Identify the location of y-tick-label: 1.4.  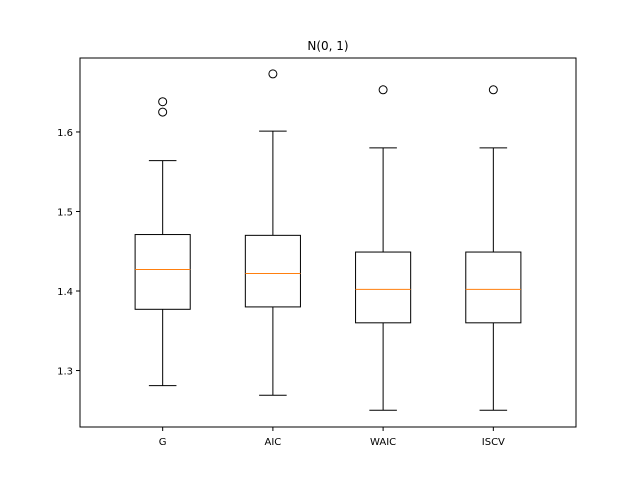
(65, 292).